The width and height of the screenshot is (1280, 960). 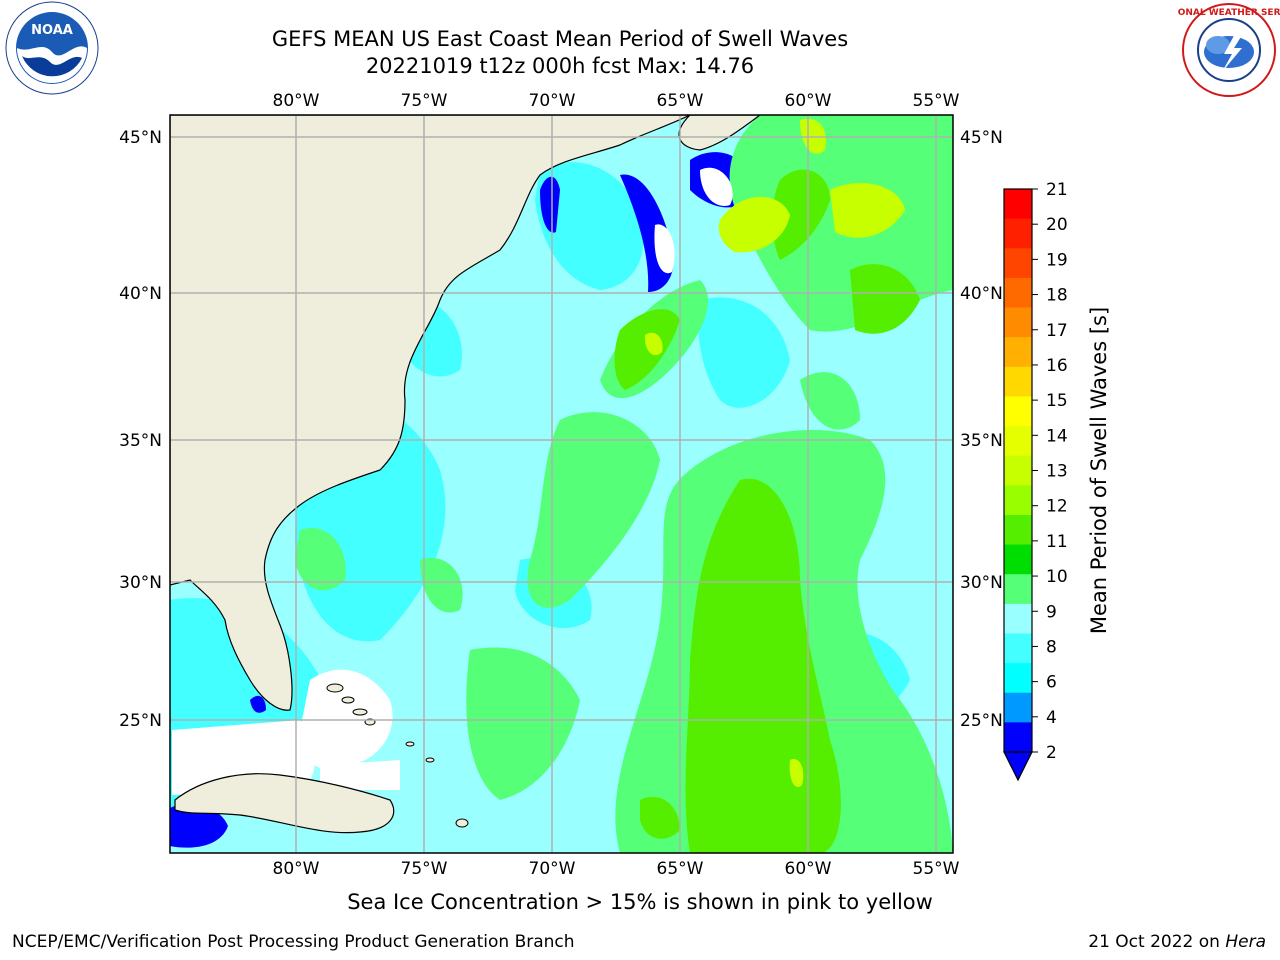 I want to click on nws-logo-icon: NATIONAL WEATHER SERVICE, so click(x=1229, y=50).